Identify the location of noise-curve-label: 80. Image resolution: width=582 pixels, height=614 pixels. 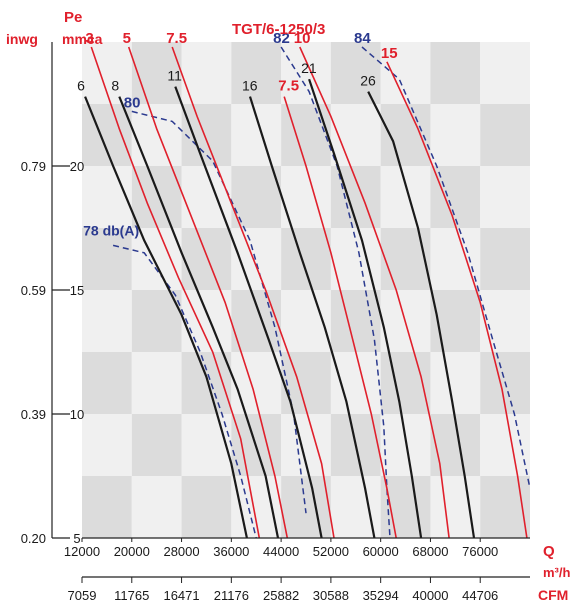
(132, 102).